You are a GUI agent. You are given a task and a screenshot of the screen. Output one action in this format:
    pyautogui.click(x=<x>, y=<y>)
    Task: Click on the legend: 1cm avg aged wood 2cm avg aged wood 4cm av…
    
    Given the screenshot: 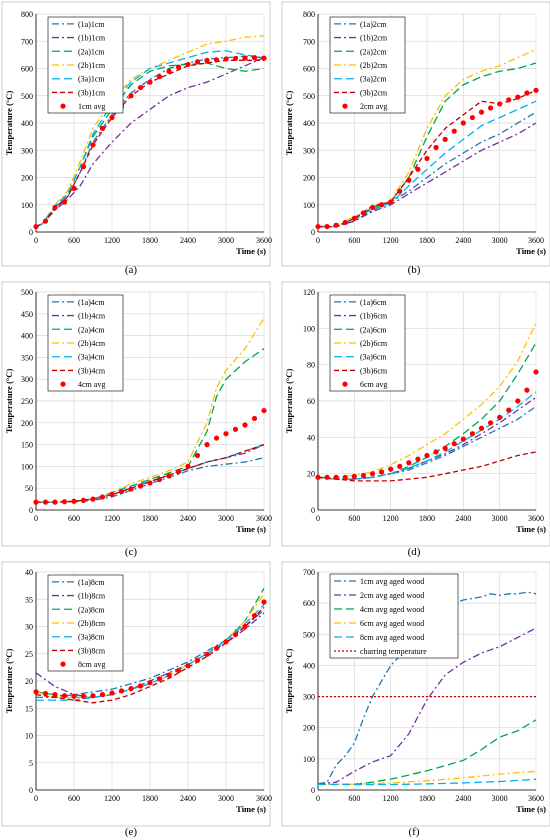 What is the action you would take?
    pyautogui.click(x=394, y=616)
    